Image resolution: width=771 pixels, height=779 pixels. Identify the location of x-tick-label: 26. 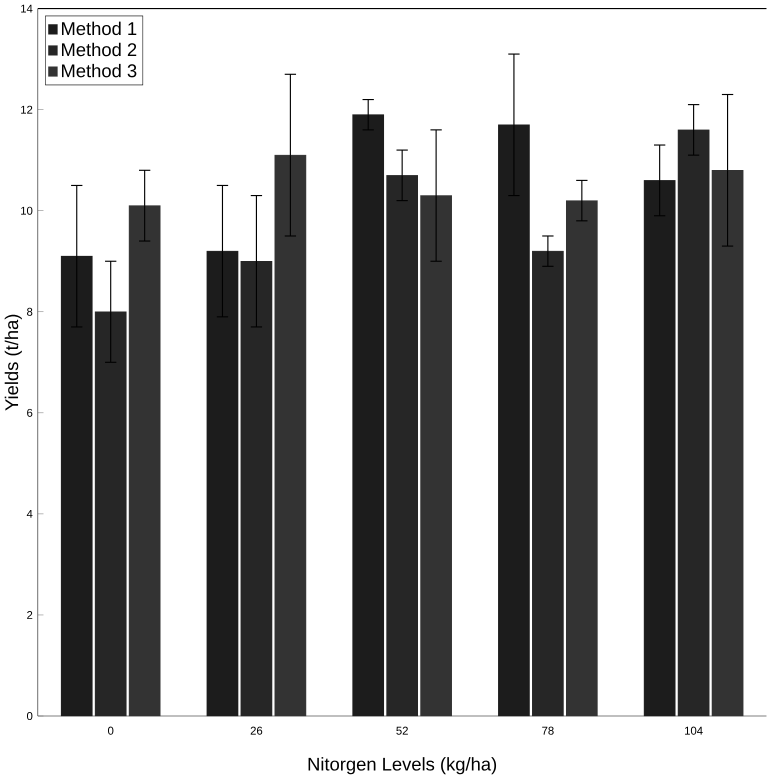
(256, 730).